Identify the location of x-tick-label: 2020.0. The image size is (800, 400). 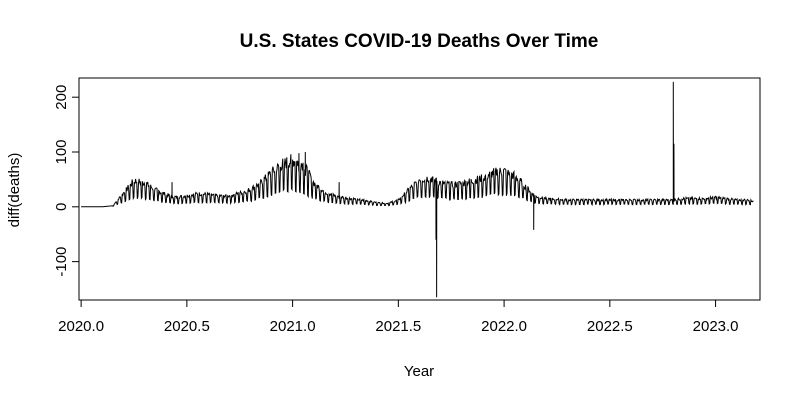
(81, 326).